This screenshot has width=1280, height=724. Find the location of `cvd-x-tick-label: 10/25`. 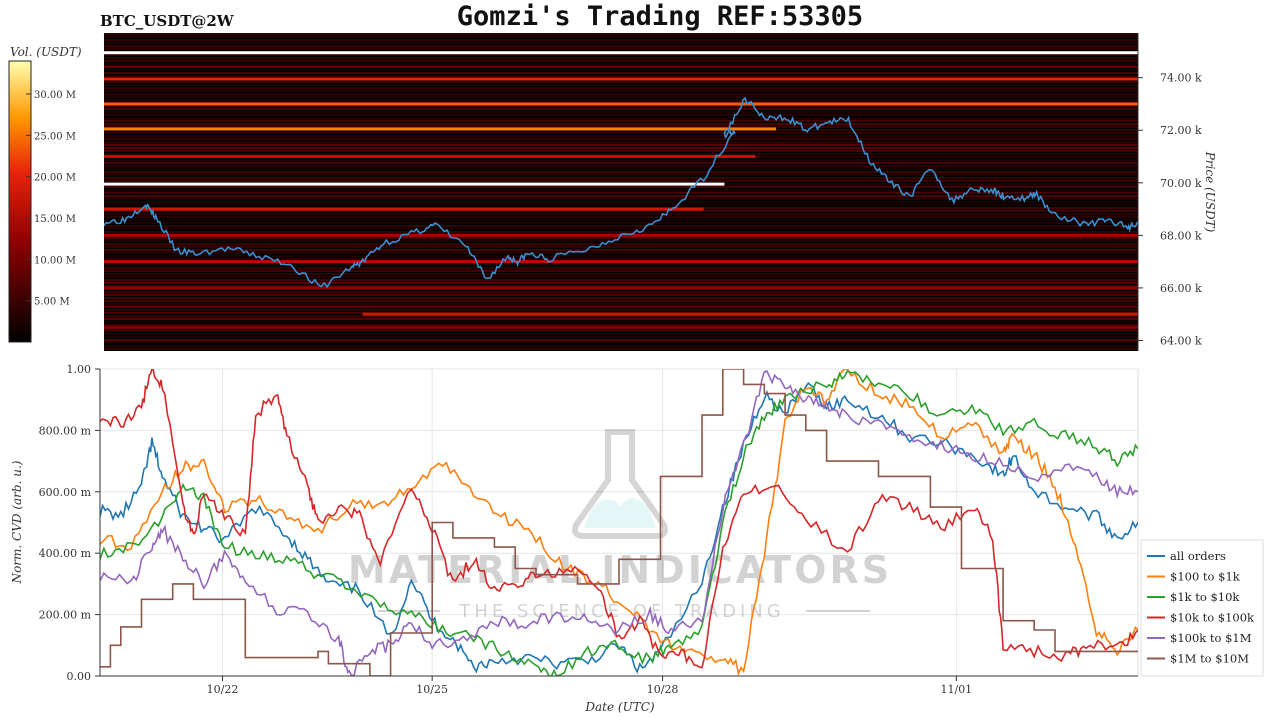

cvd-x-tick-label: 10/25 is located at coordinates (432, 689).